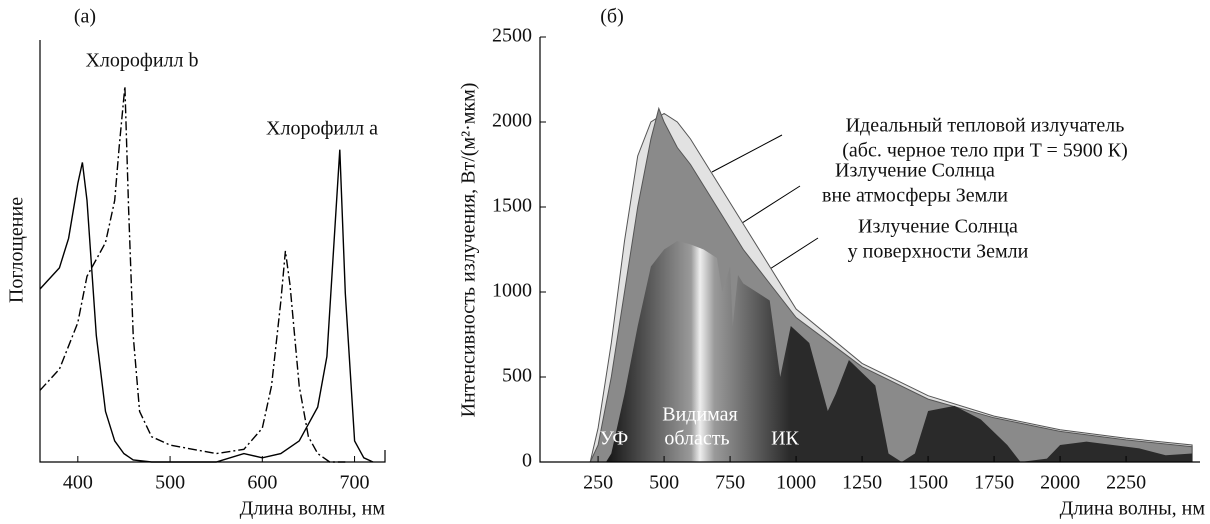 The height and width of the screenshot is (524, 1210). I want to click on annotation: ИК, so click(785, 439).